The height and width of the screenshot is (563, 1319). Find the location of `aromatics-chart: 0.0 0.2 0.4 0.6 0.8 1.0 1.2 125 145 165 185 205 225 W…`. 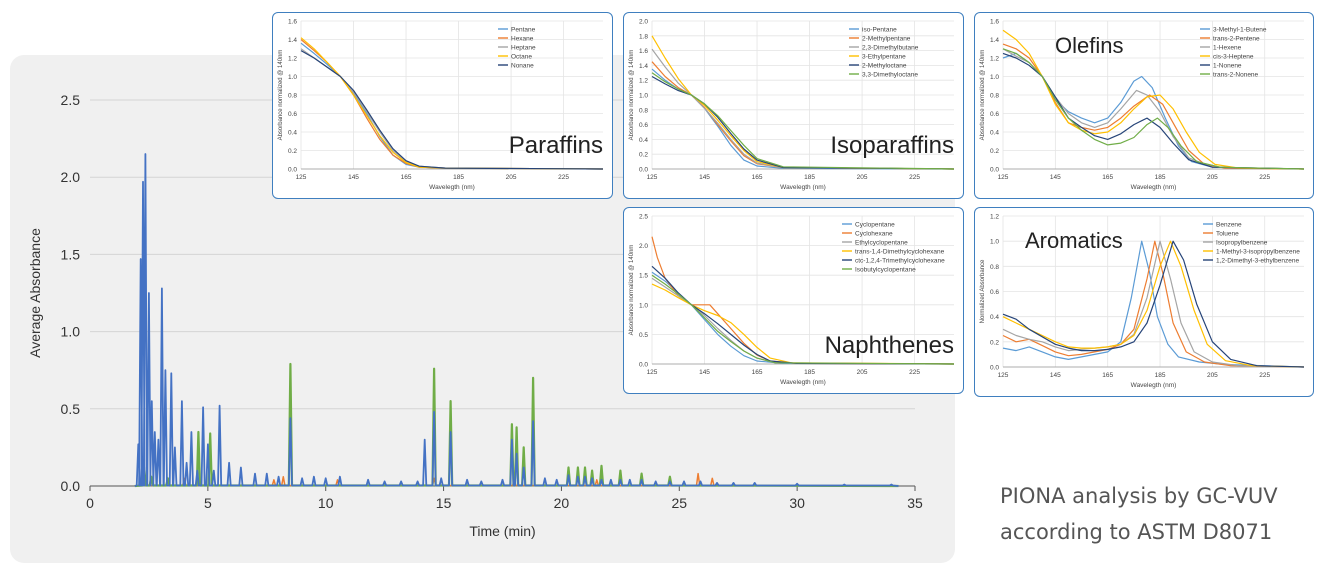

aromatics-chart: 0.0 0.2 0.4 0.6 0.8 1.0 1.2 125 145 165 185 205 225 W… is located at coordinates (1142, 301).